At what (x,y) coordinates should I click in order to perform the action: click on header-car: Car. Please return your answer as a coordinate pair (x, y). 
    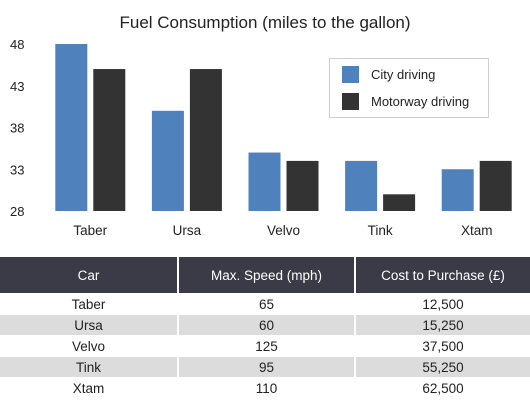
    Looking at the image, I should click on (89, 275).